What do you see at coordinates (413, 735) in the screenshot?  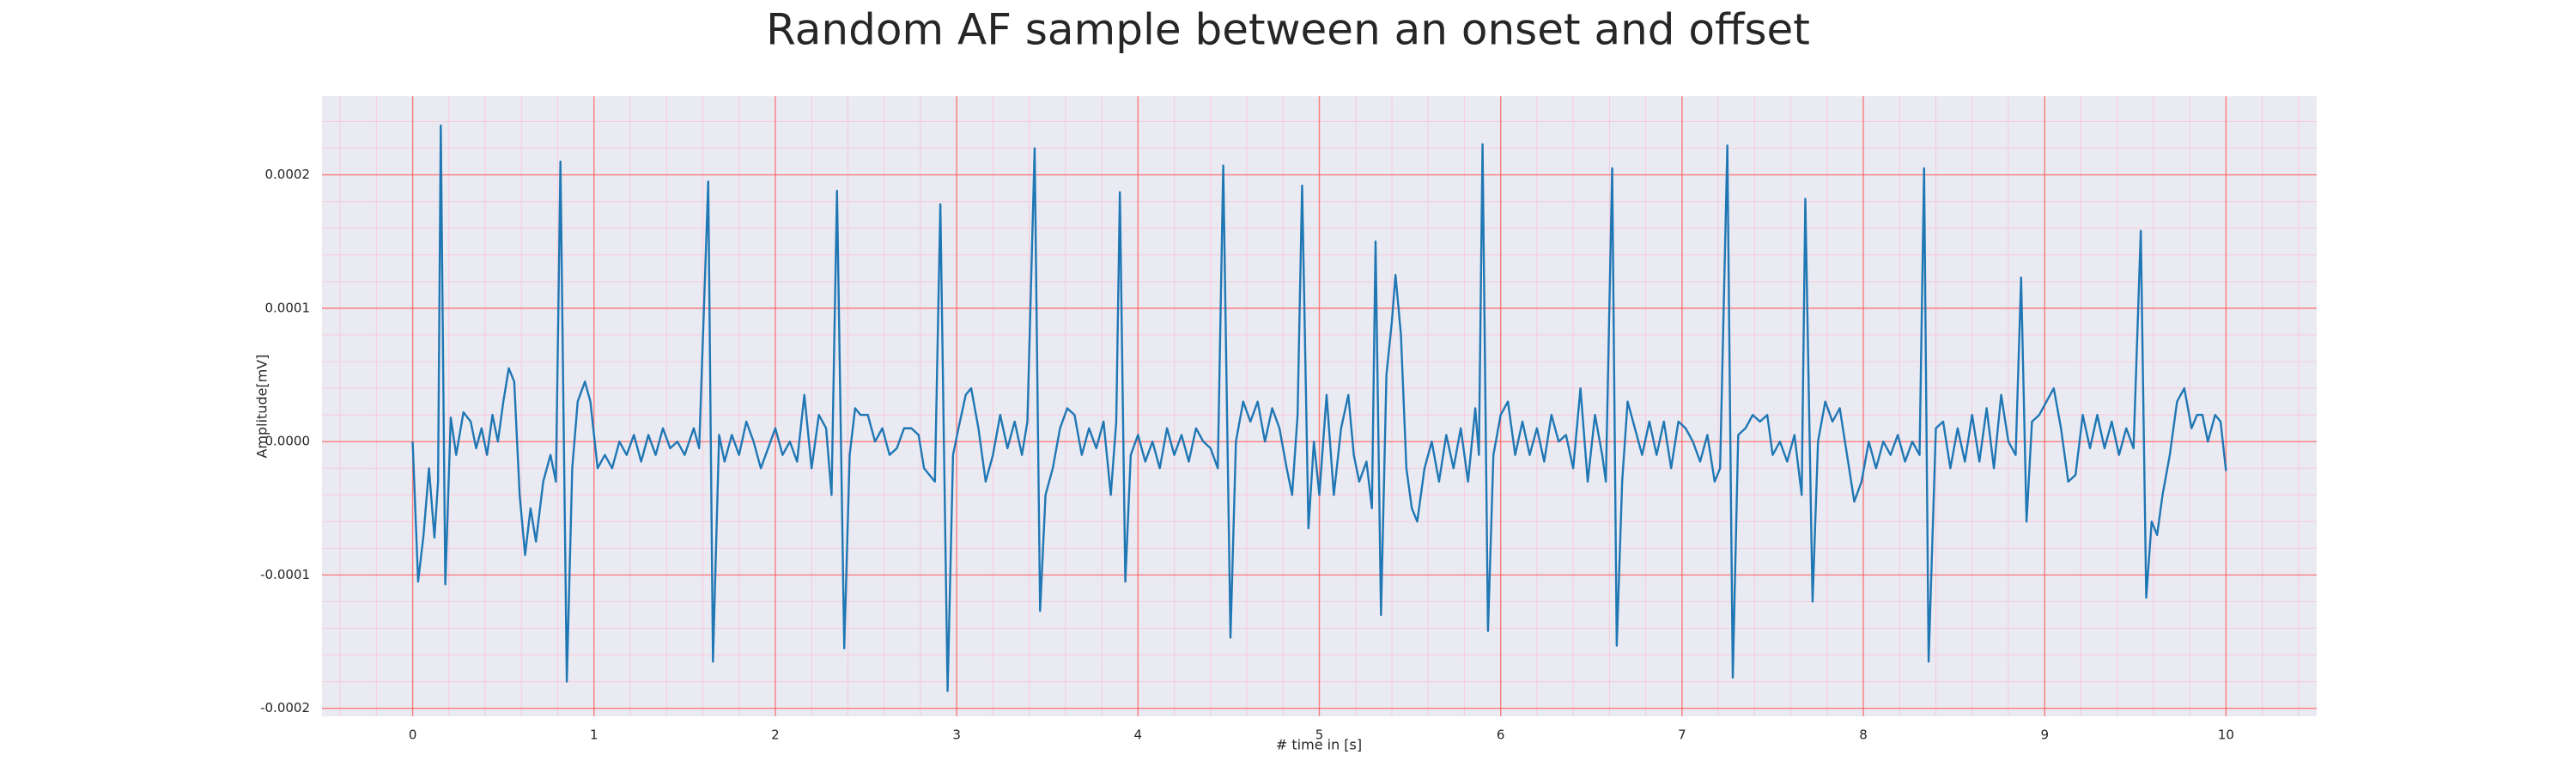 I see `x-tick-label: 0` at bounding box center [413, 735].